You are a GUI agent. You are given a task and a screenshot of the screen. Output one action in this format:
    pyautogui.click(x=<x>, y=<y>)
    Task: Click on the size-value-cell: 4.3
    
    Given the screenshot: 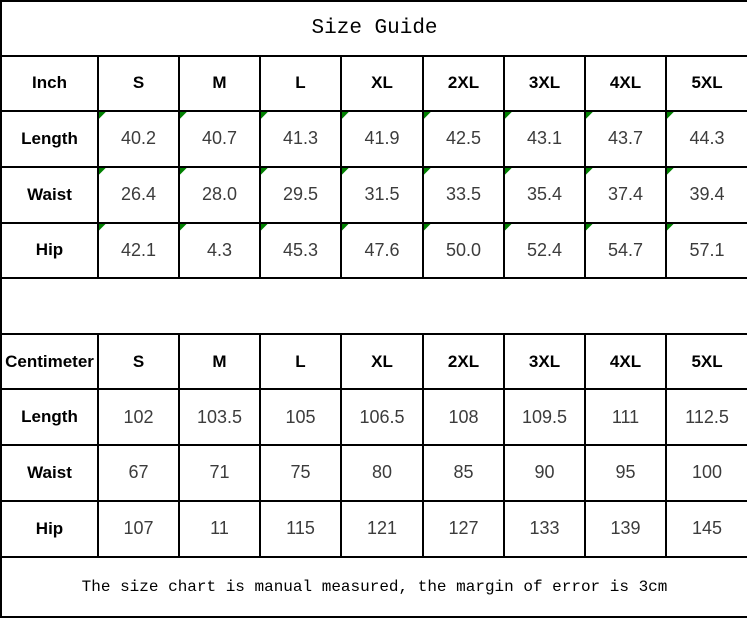 What is the action you would take?
    pyautogui.click(x=219, y=250)
    